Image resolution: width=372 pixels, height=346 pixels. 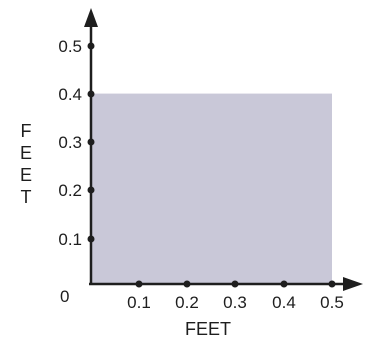 What do you see at coordinates (208, 329) in the screenshot?
I see `x-axis-title: FEET` at bounding box center [208, 329].